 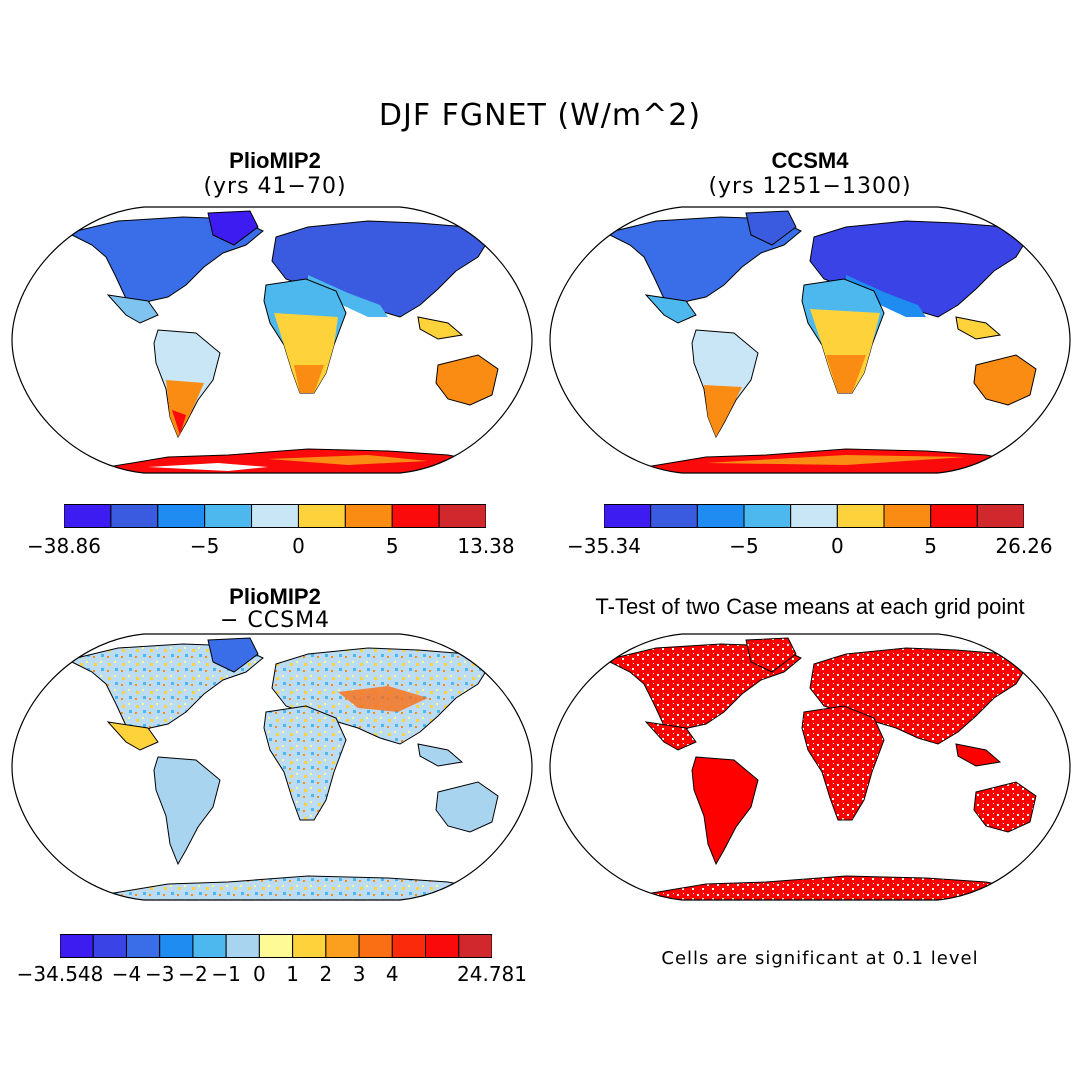 I want to click on cb3-tick-label: 24.781, so click(x=492, y=974).